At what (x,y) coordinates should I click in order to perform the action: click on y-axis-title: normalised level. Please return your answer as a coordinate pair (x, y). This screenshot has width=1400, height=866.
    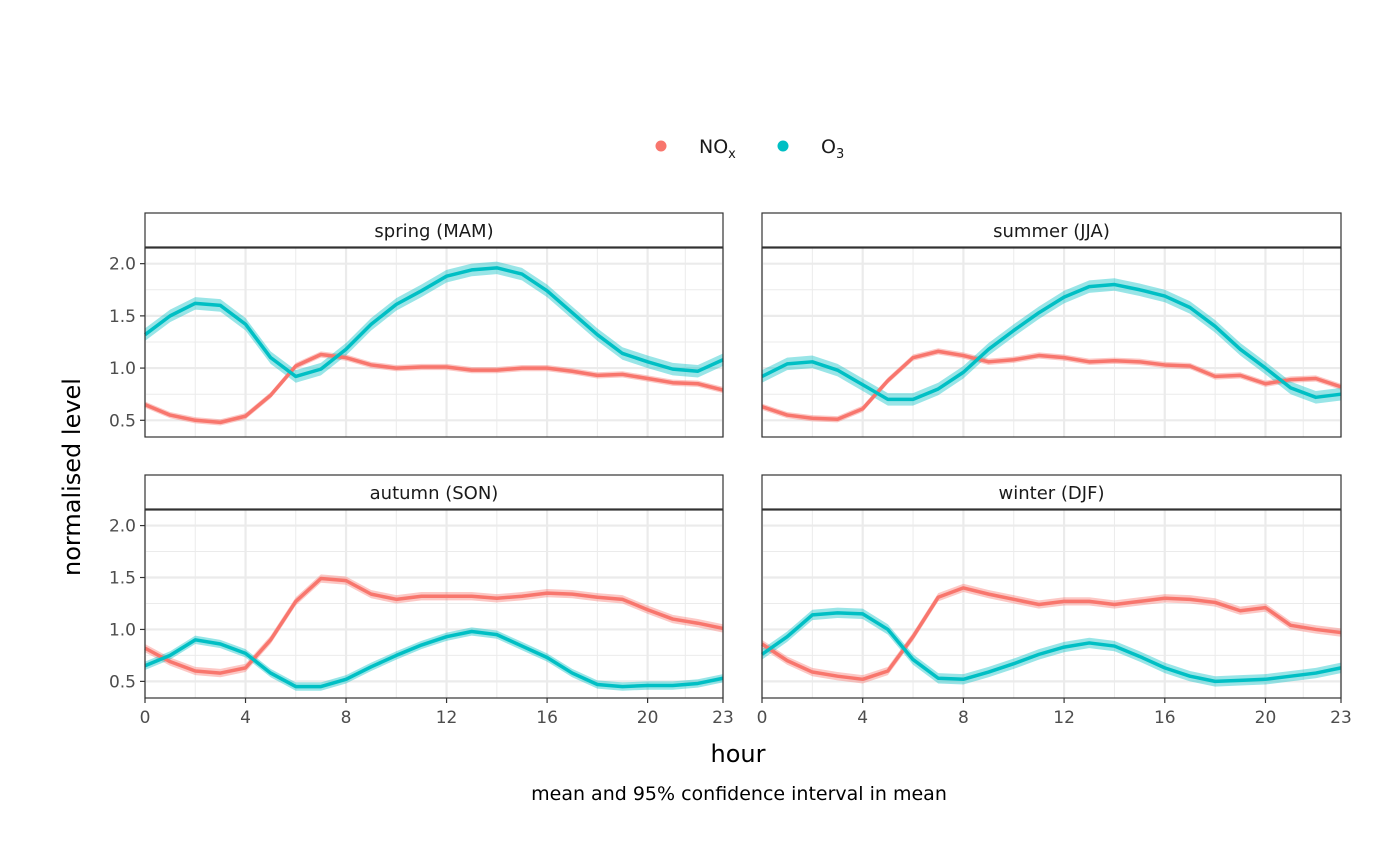
    Looking at the image, I should click on (72, 477).